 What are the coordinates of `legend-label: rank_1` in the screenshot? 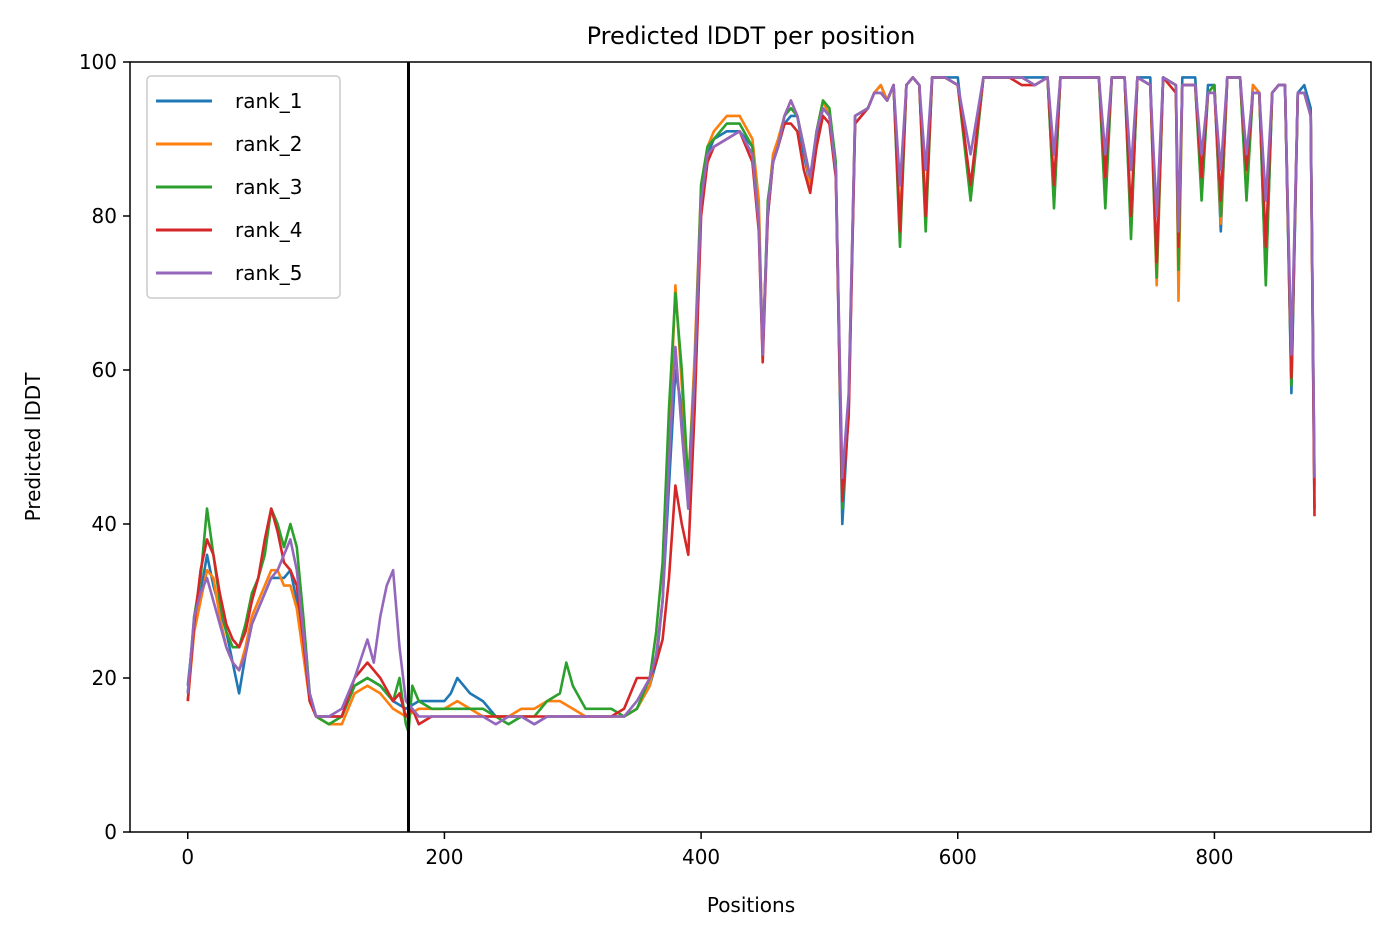 It's located at (268, 101).